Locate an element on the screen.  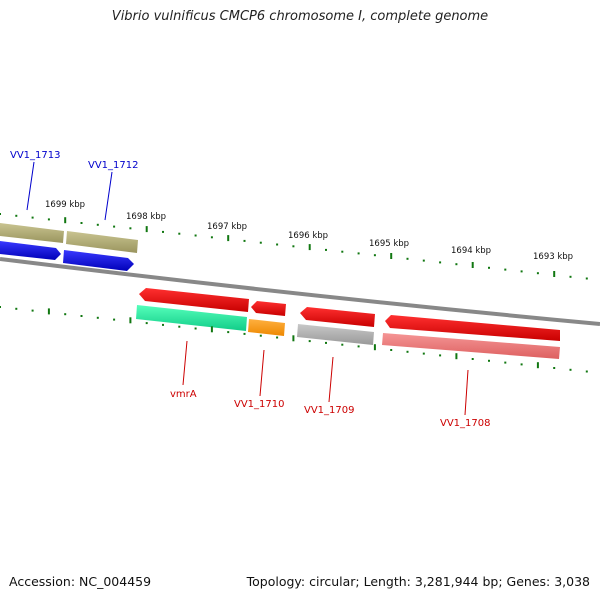
scale-label: 1694 kbp is located at coordinates (471, 251).